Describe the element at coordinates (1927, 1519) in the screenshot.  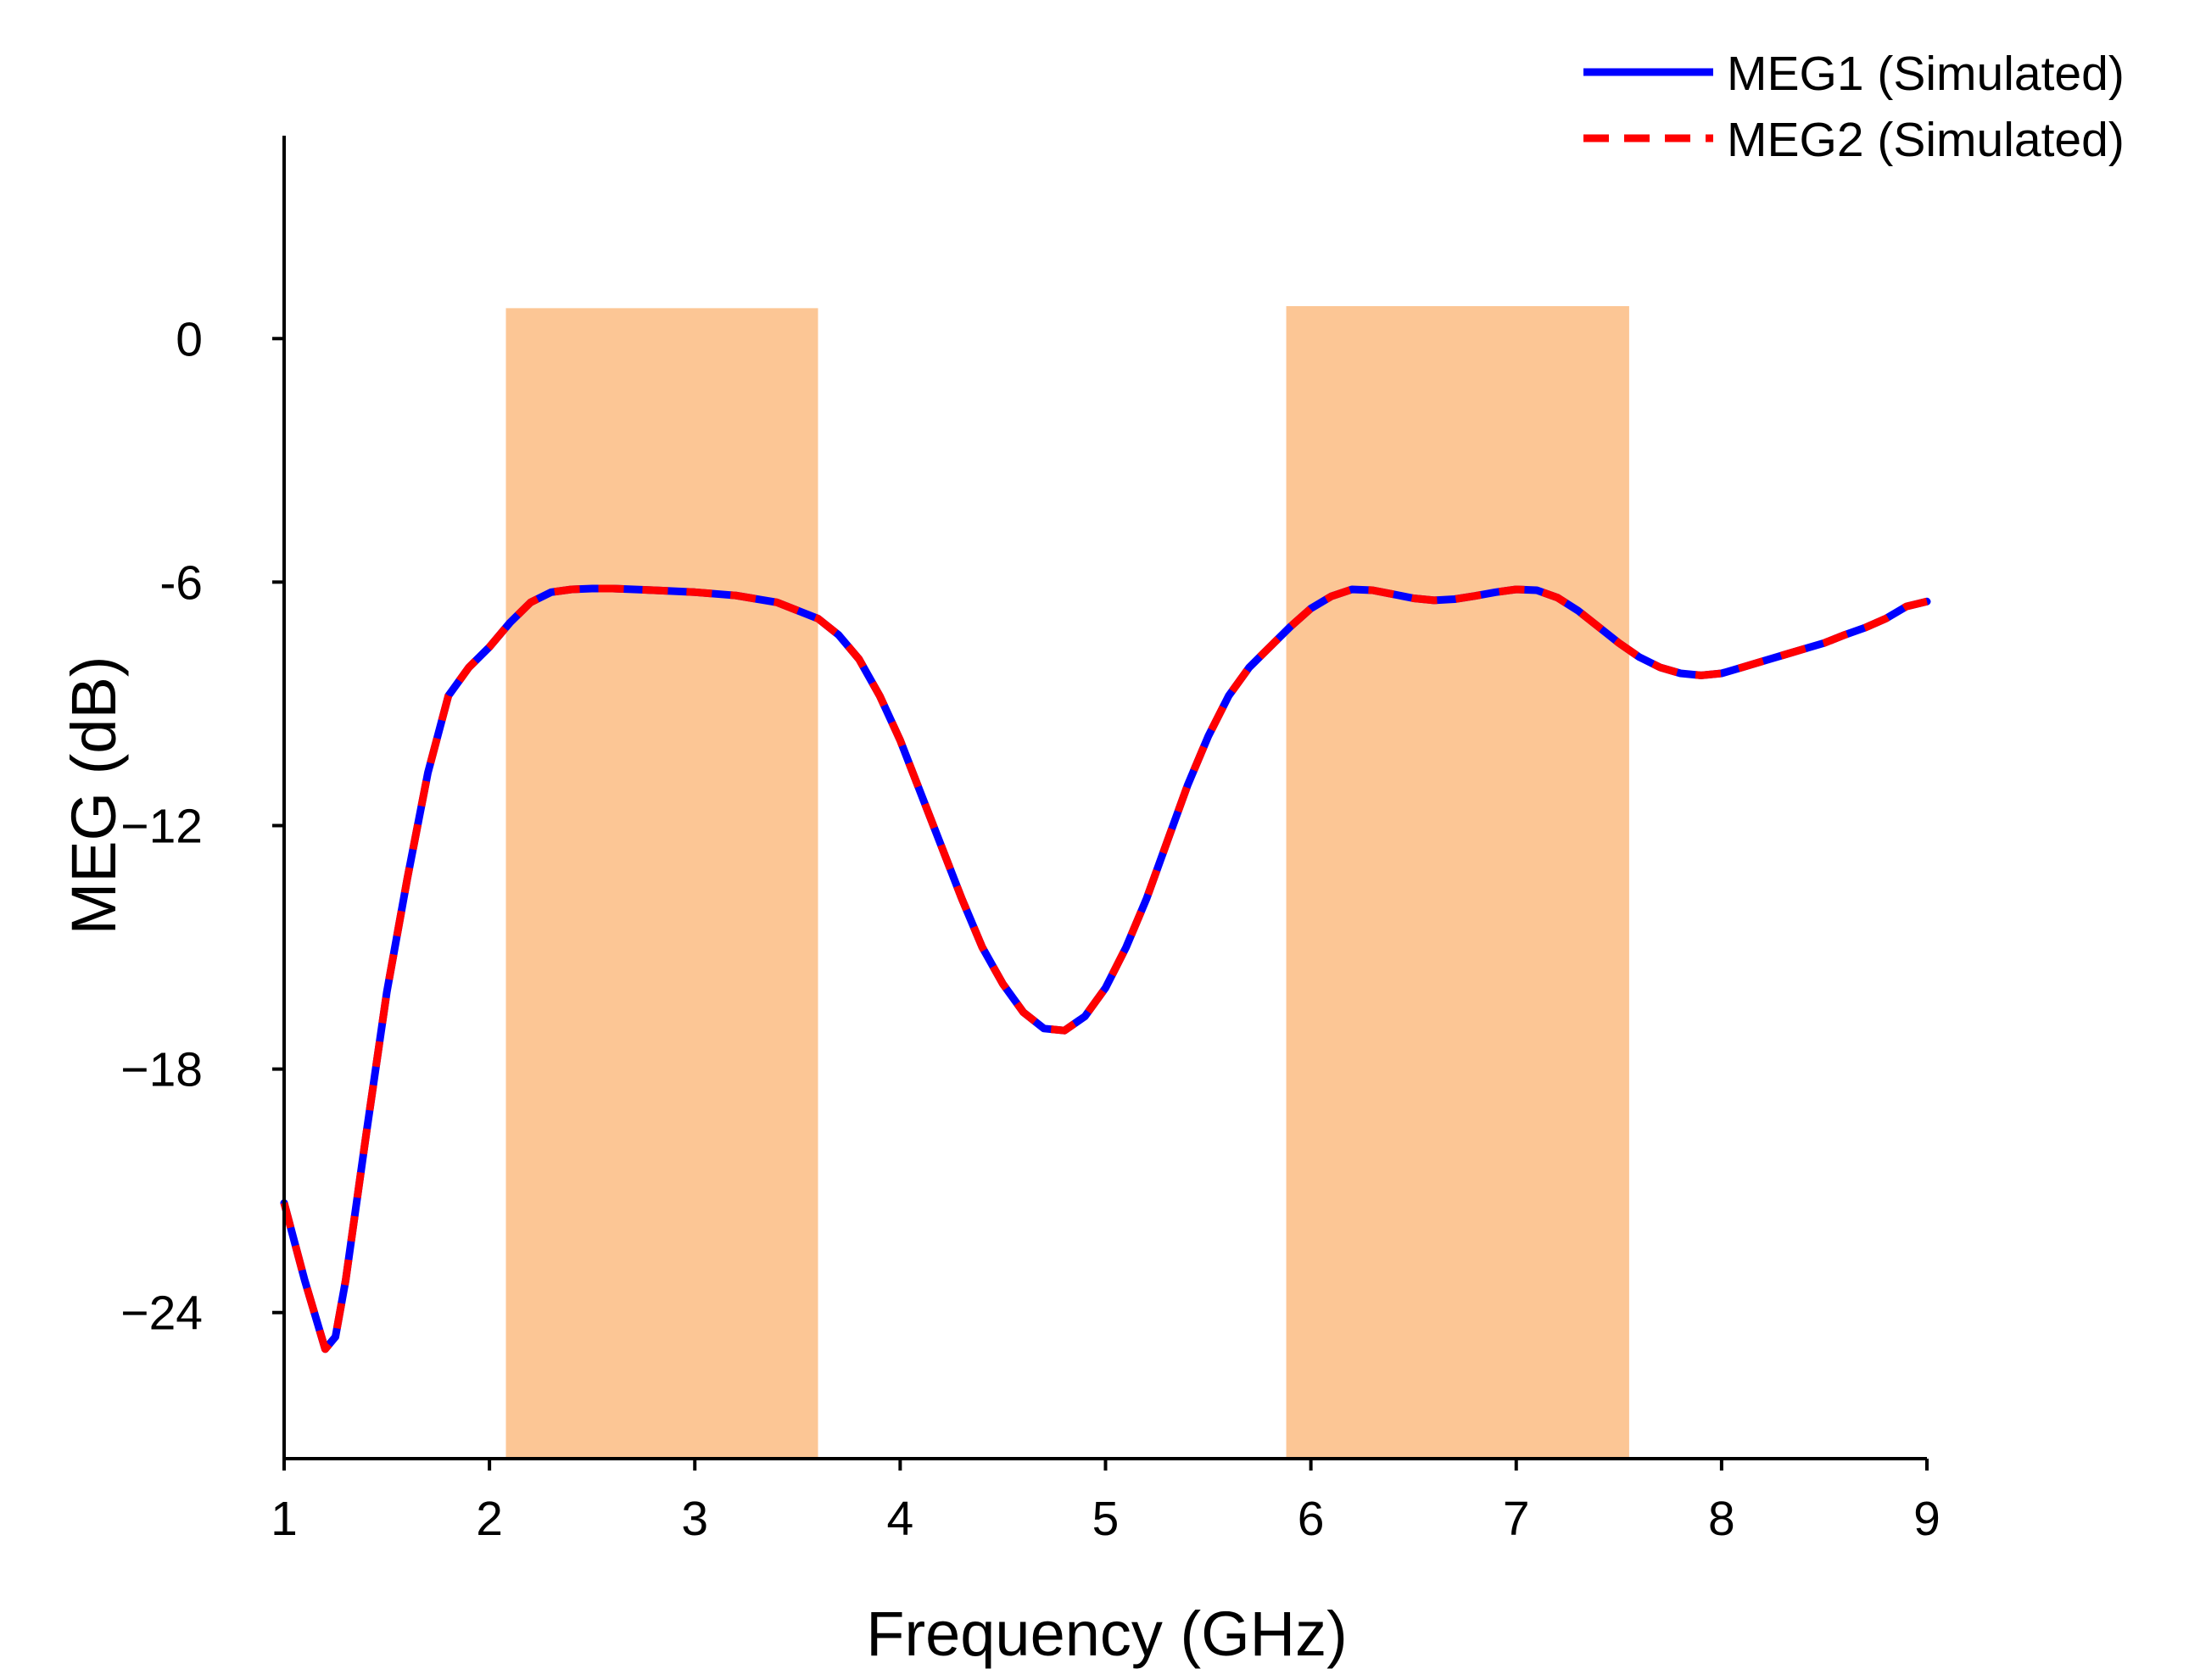
I see `x-tick-label: 9` at that location.